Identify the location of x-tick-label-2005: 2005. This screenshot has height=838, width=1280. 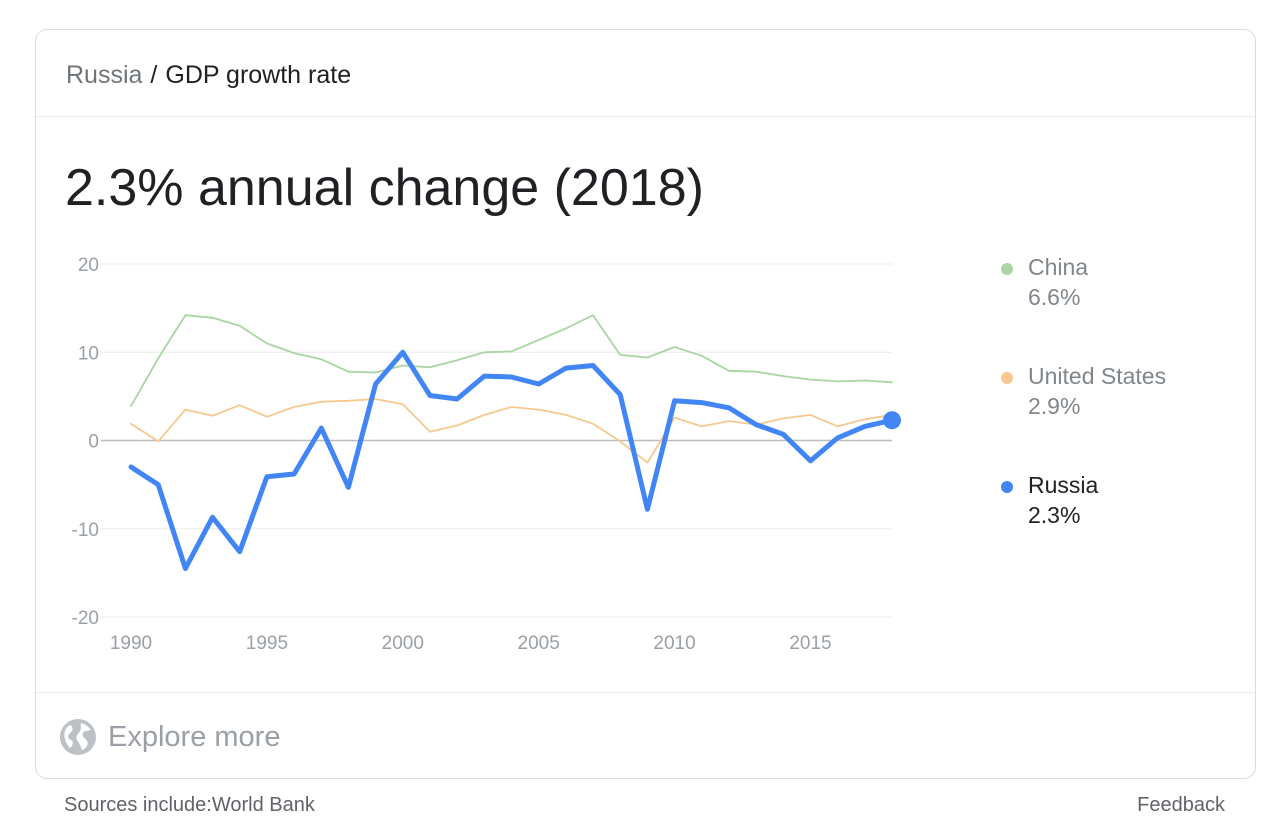
(539, 643).